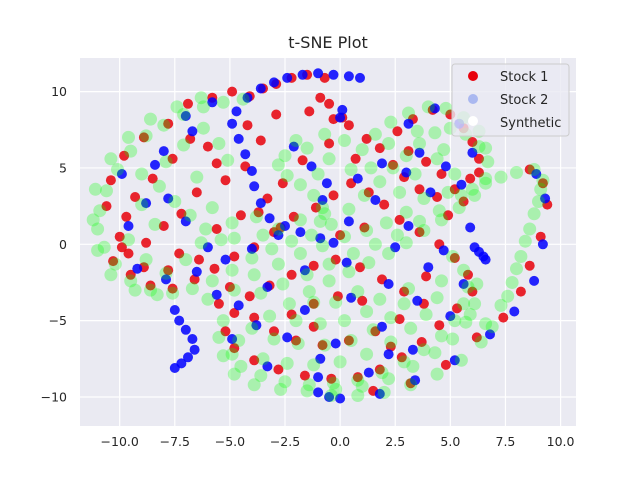  Describe the element at coordinates (59, 91) in the screenshot. I see `y-tick-label: 10` at that location.